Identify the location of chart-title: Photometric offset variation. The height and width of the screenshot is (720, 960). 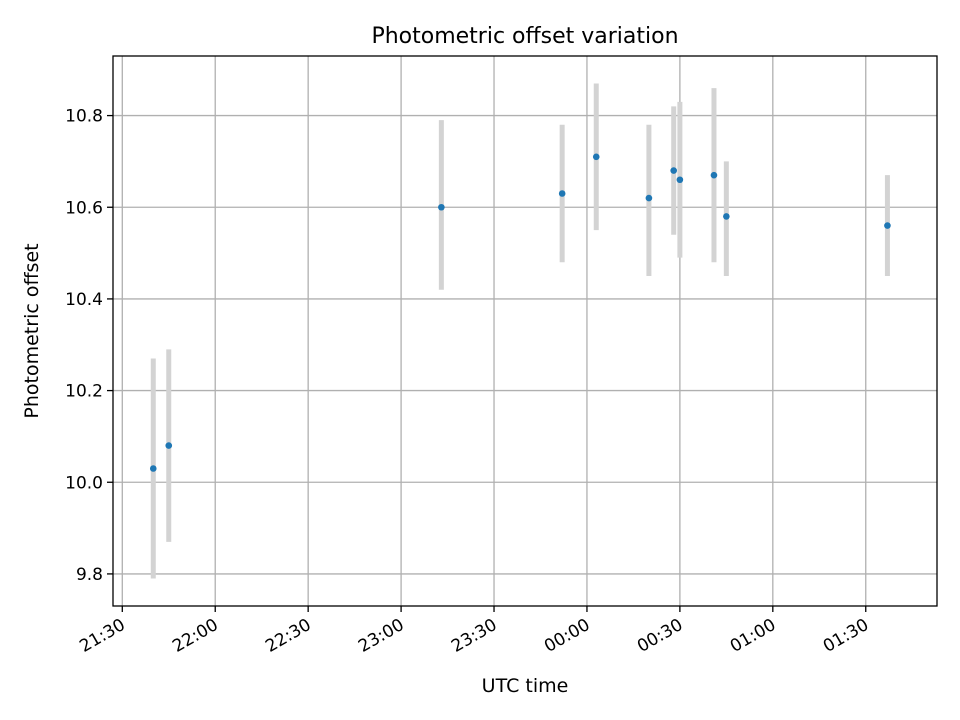
(524, 36).